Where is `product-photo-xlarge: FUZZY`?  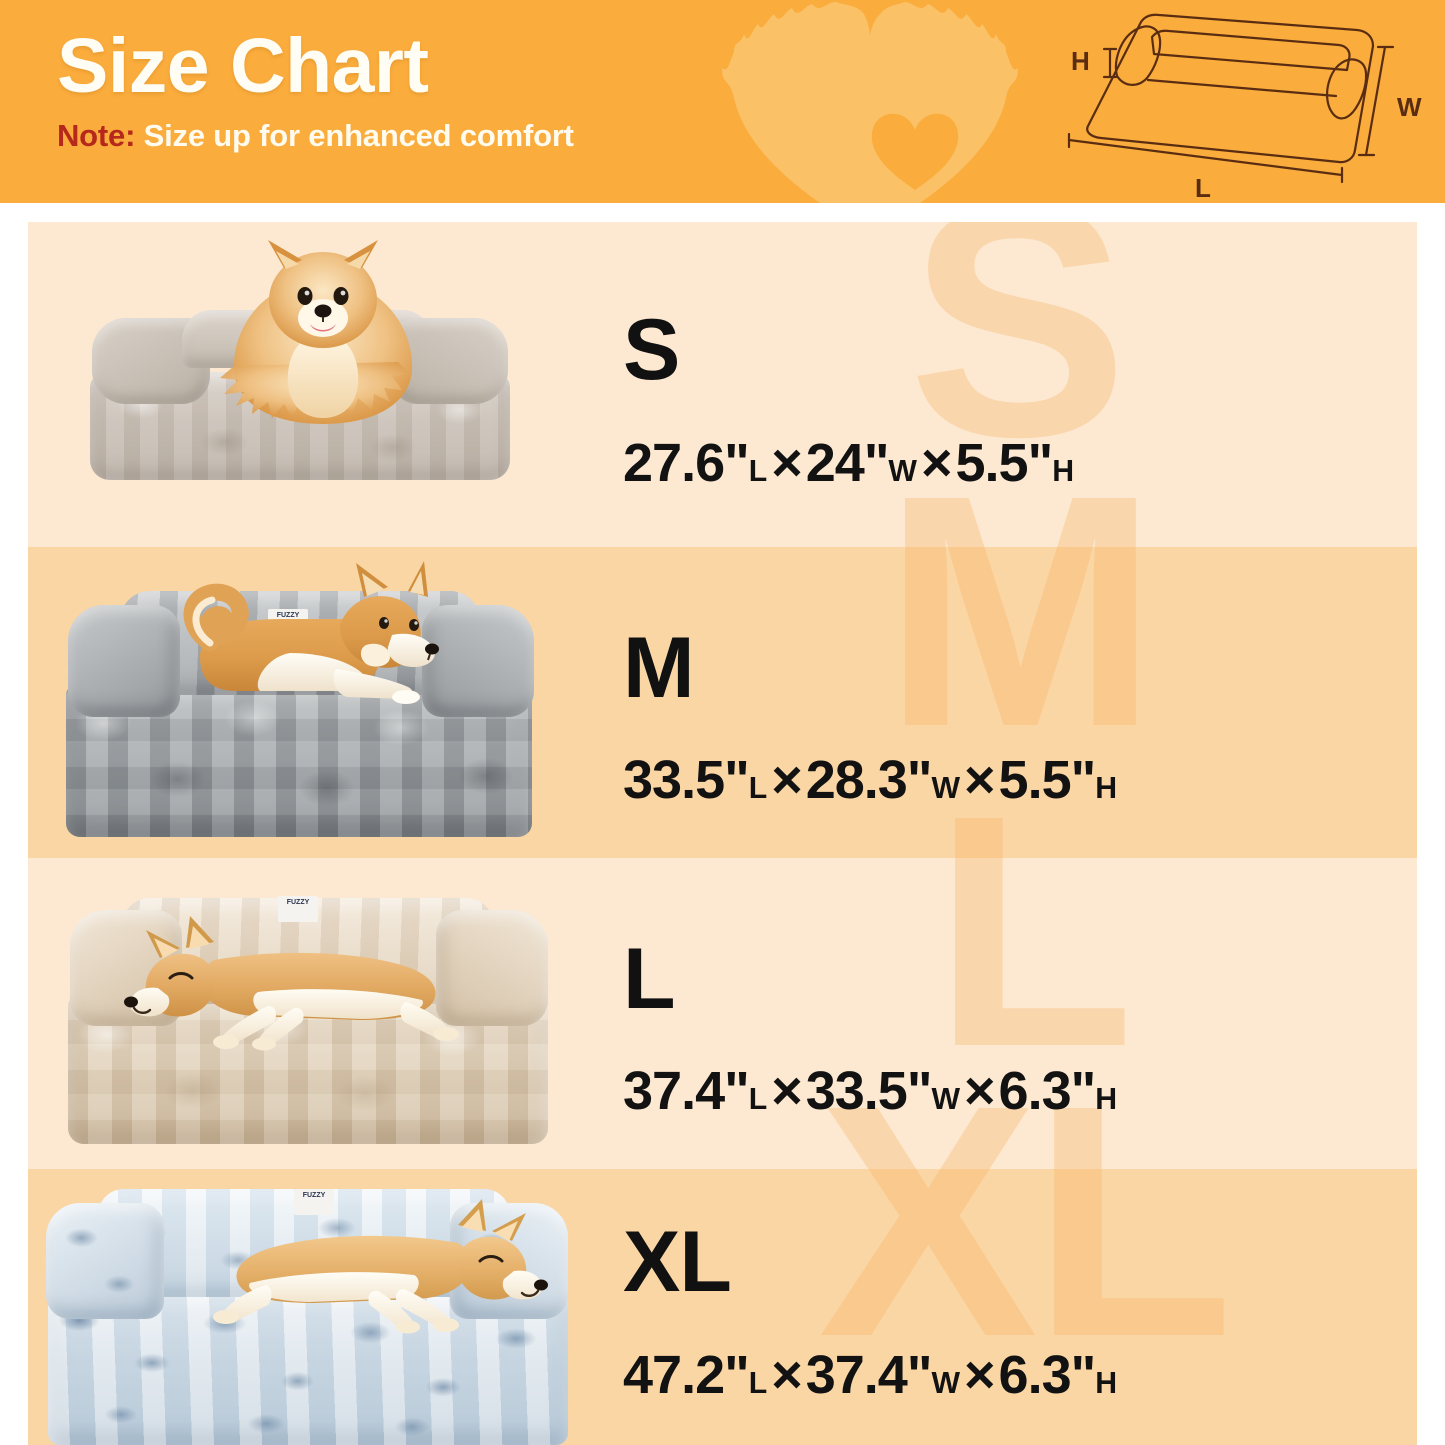
product-photo-xlarge: FUZZY is located at coordinates (309, 1314).